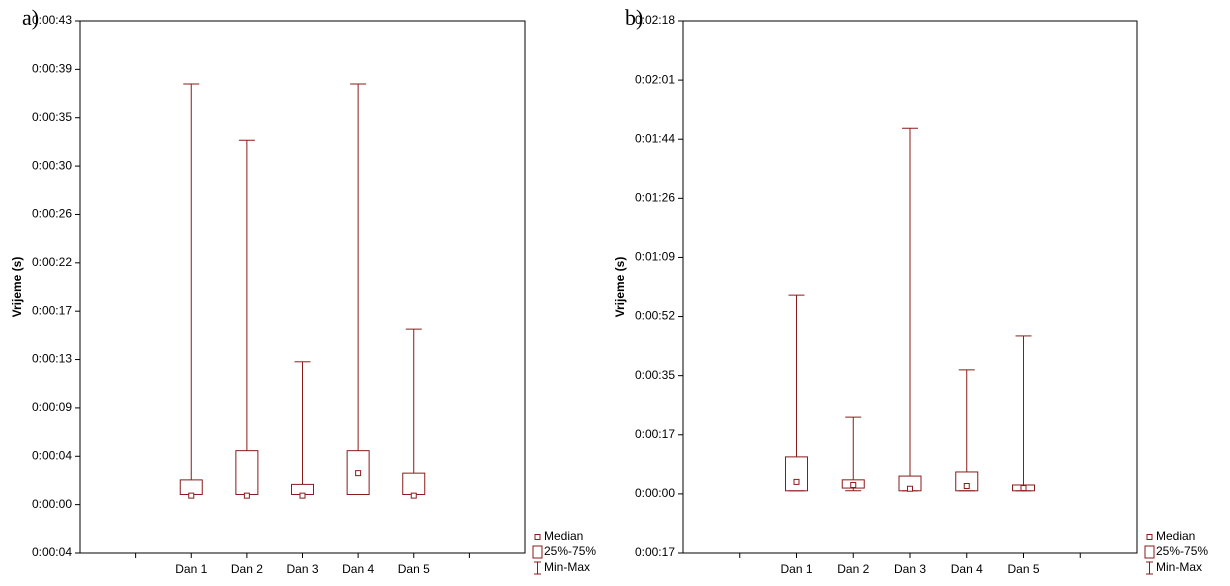  I want to click on y-tick-label: 0:00:22, so click(52, 262).